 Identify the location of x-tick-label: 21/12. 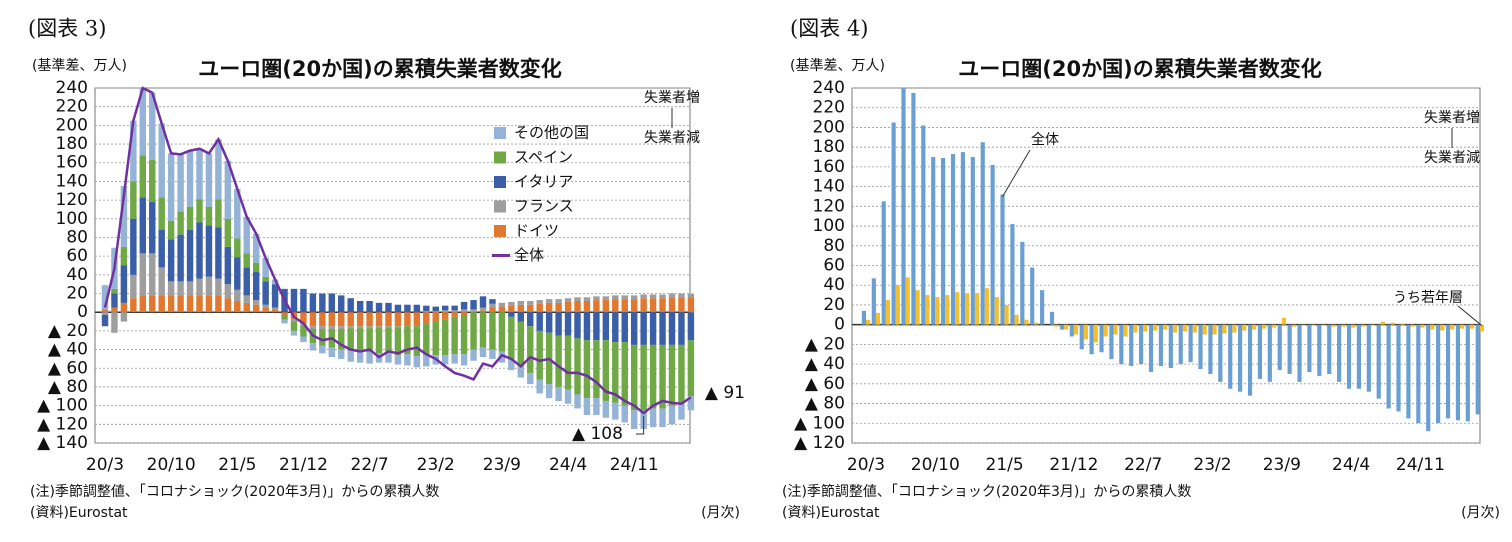
(1073, 465).